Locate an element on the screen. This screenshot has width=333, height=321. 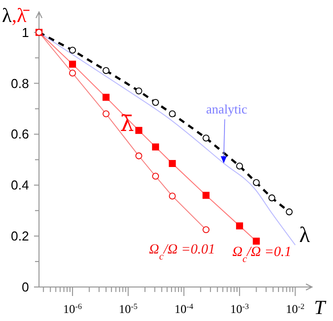
y-tick-label: 0.2 is located at coordinates (19, 236).